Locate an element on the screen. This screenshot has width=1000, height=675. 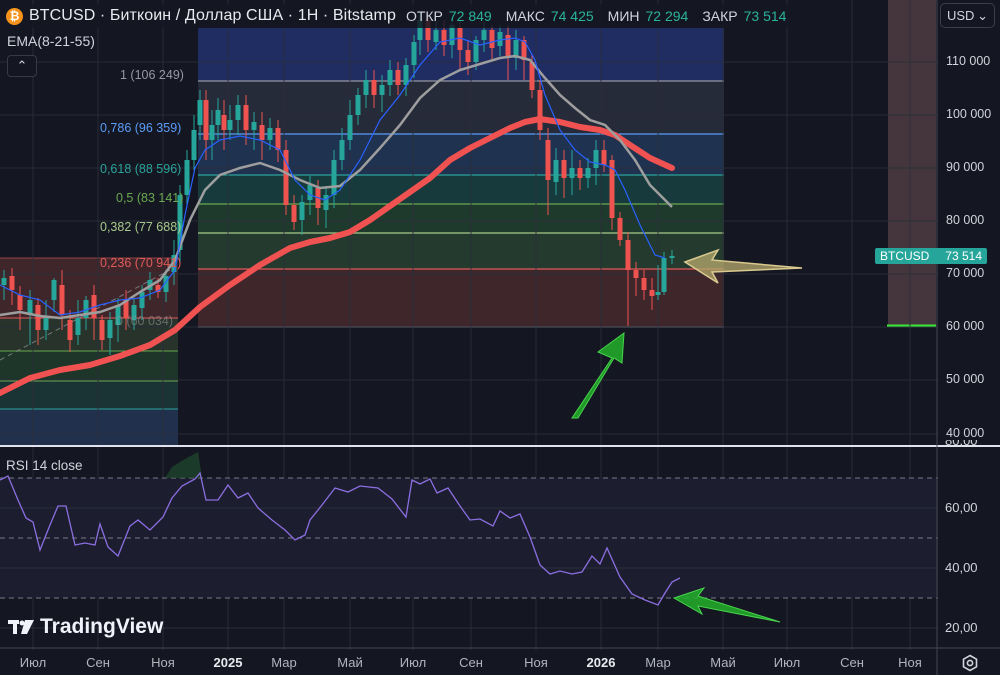
fib-level-label: 1 (106 249) is located at coordinates (152, 75).